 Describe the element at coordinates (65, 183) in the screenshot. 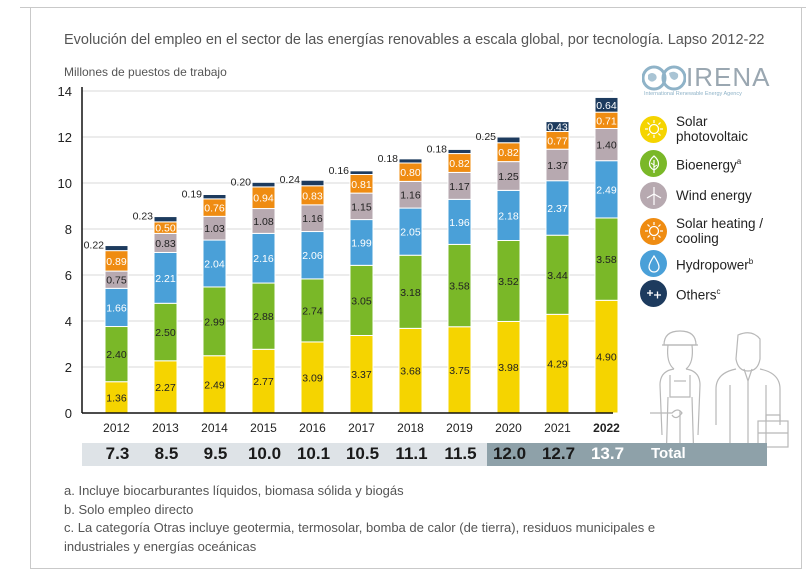

I see `y-tick-label: 10` at that location.